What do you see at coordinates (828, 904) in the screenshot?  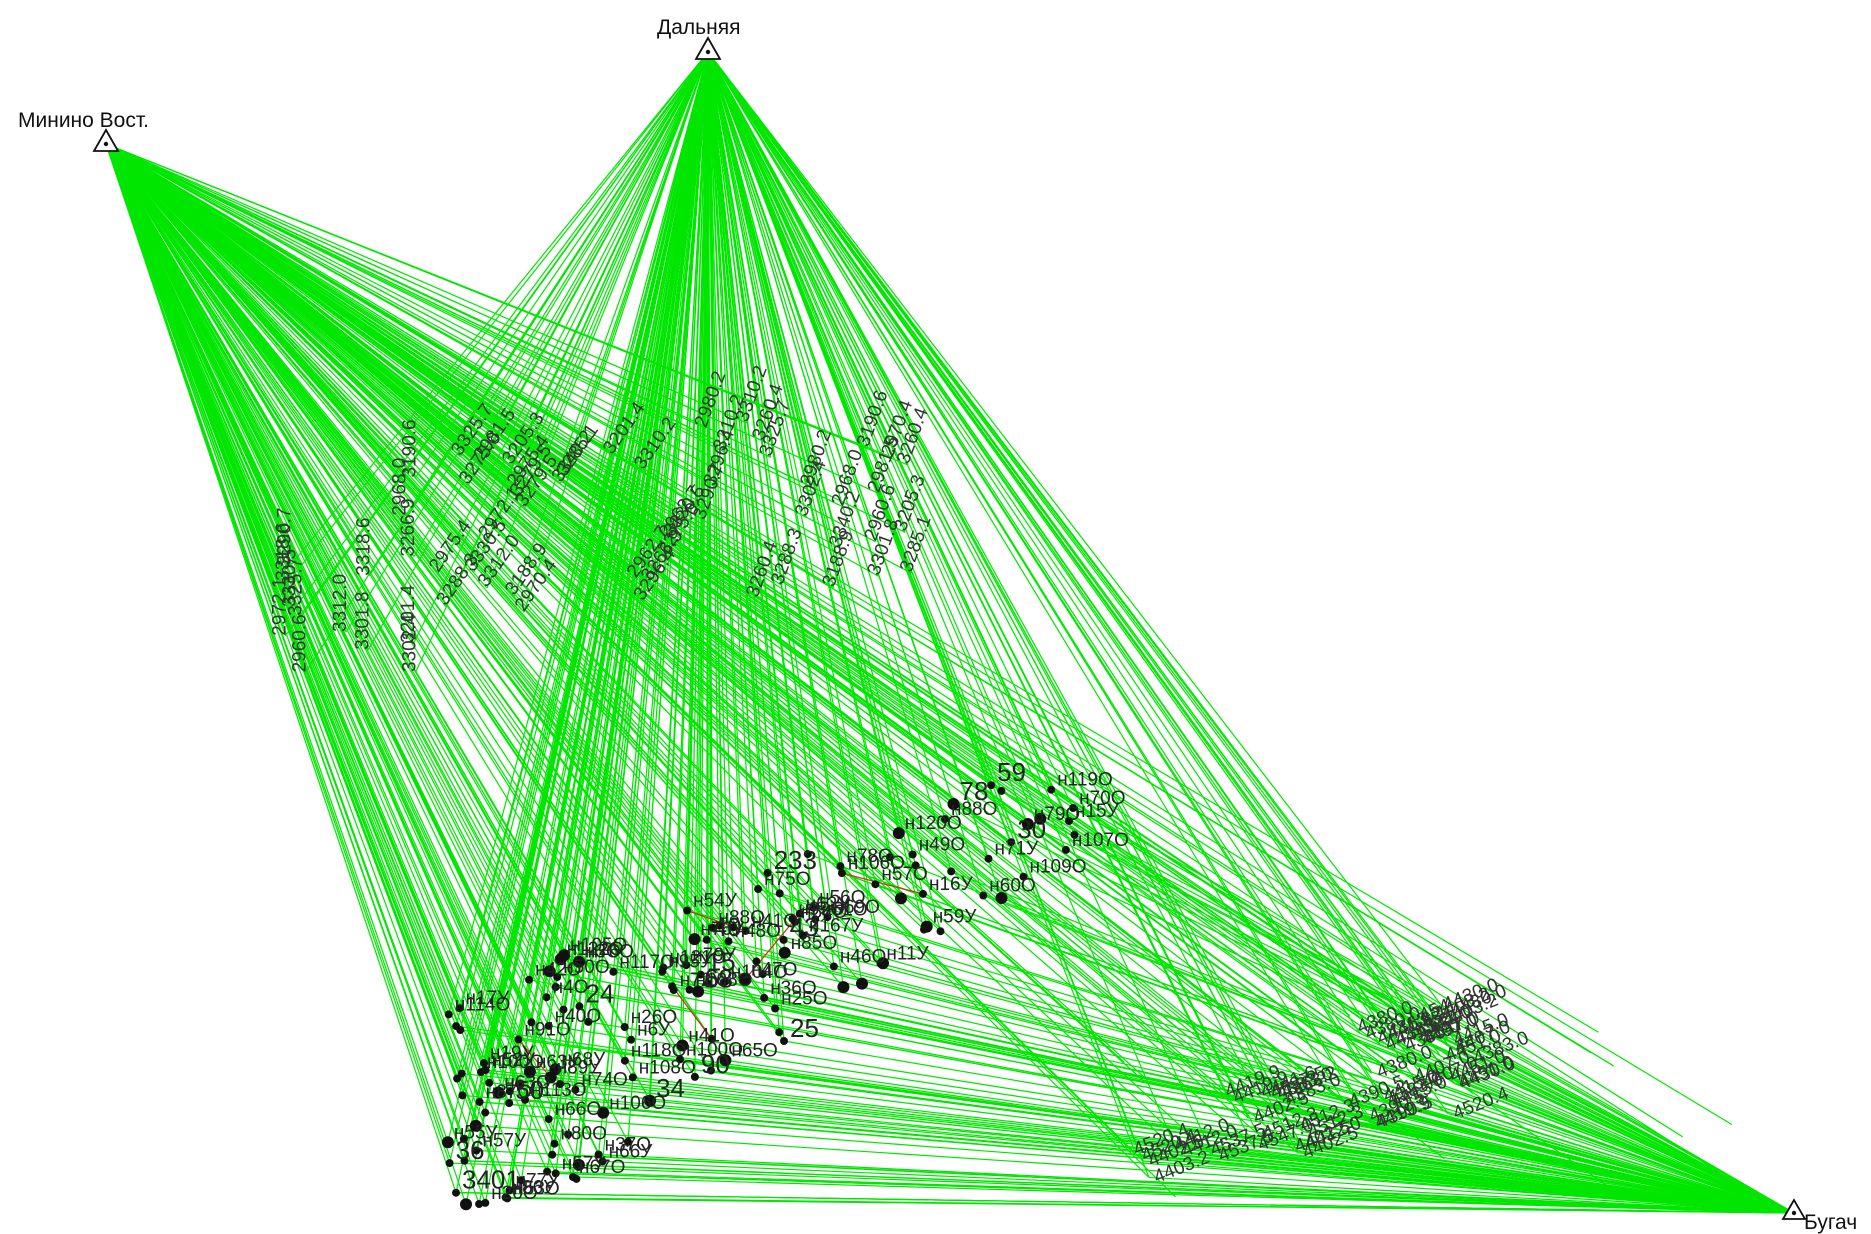 I see `point-label: н62У` at bounding box center [828, 904].